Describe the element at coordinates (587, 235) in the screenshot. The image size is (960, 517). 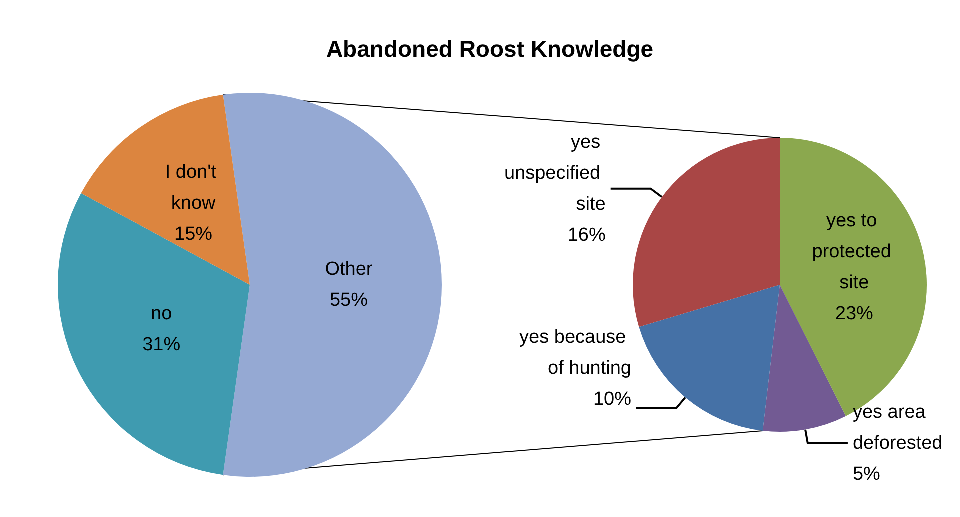
I see `data-label: 16%` at that location.